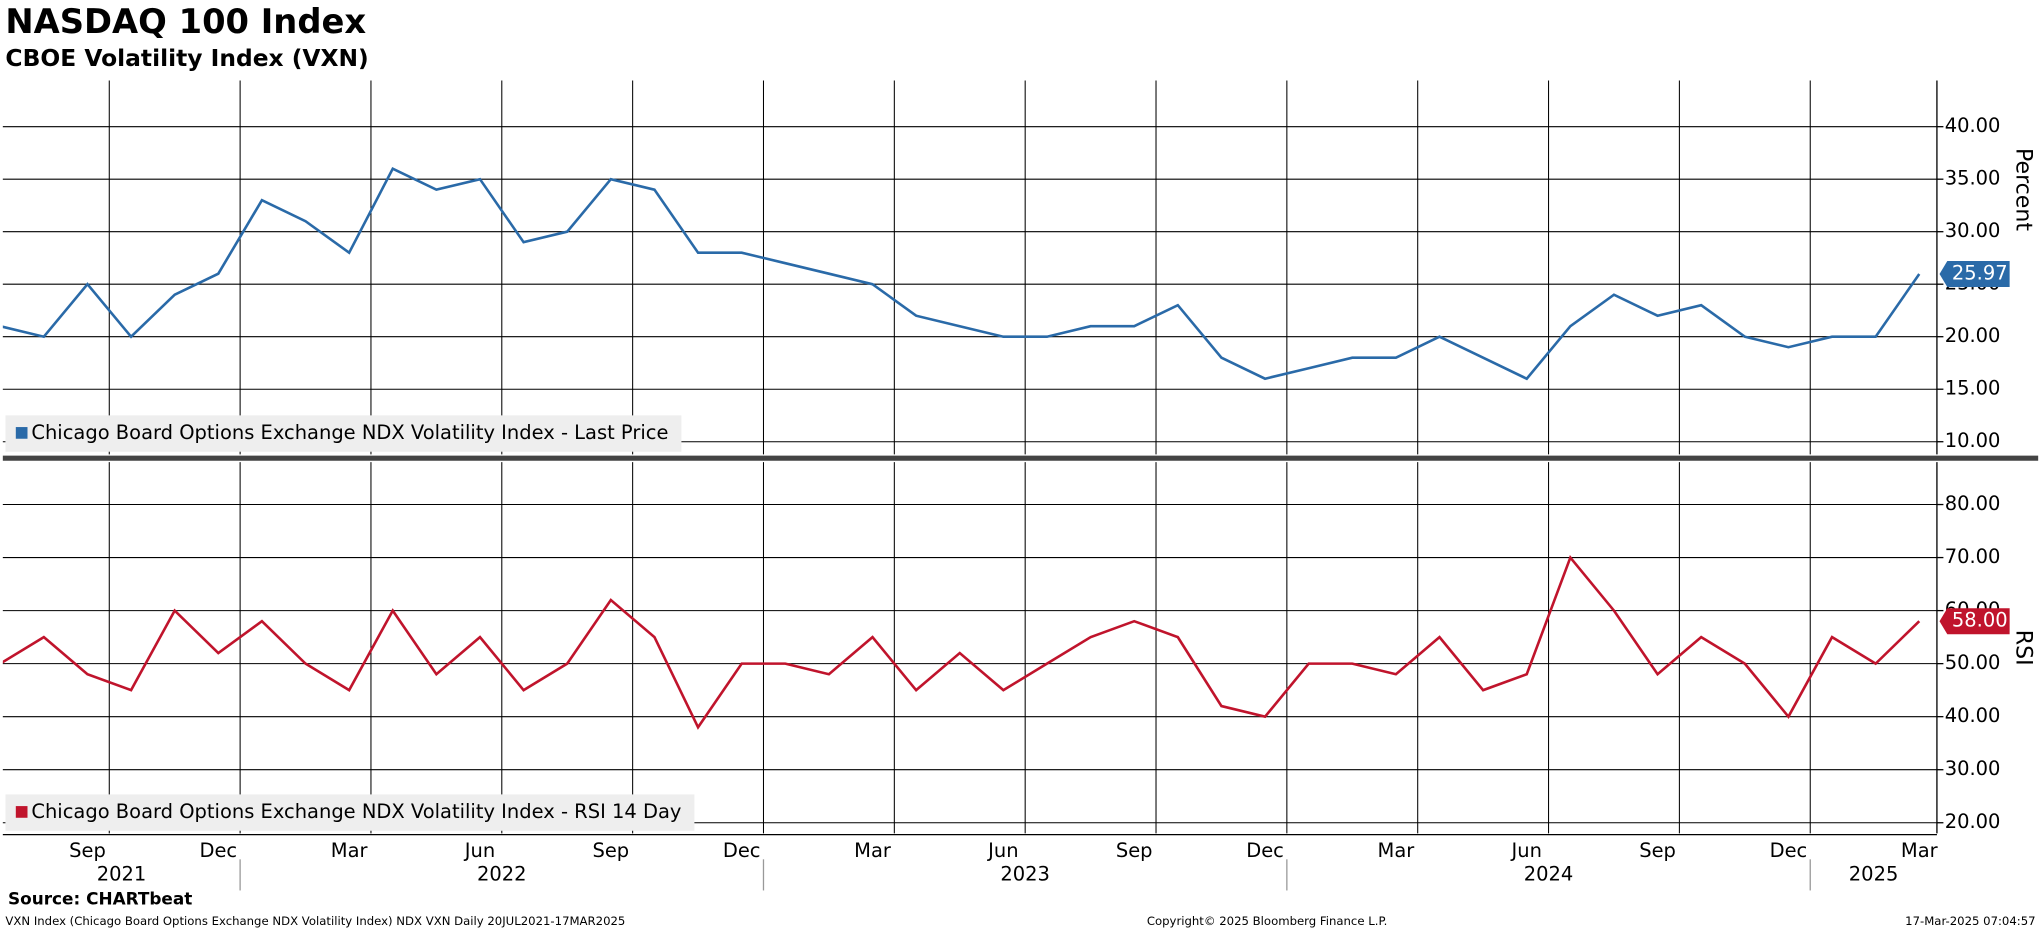 This screenshot has height=932, width=2041. Describe the element at coordinates (185, 21) in the screenshot. I see `chart-title: NASDAQ 100 Index` at that location.